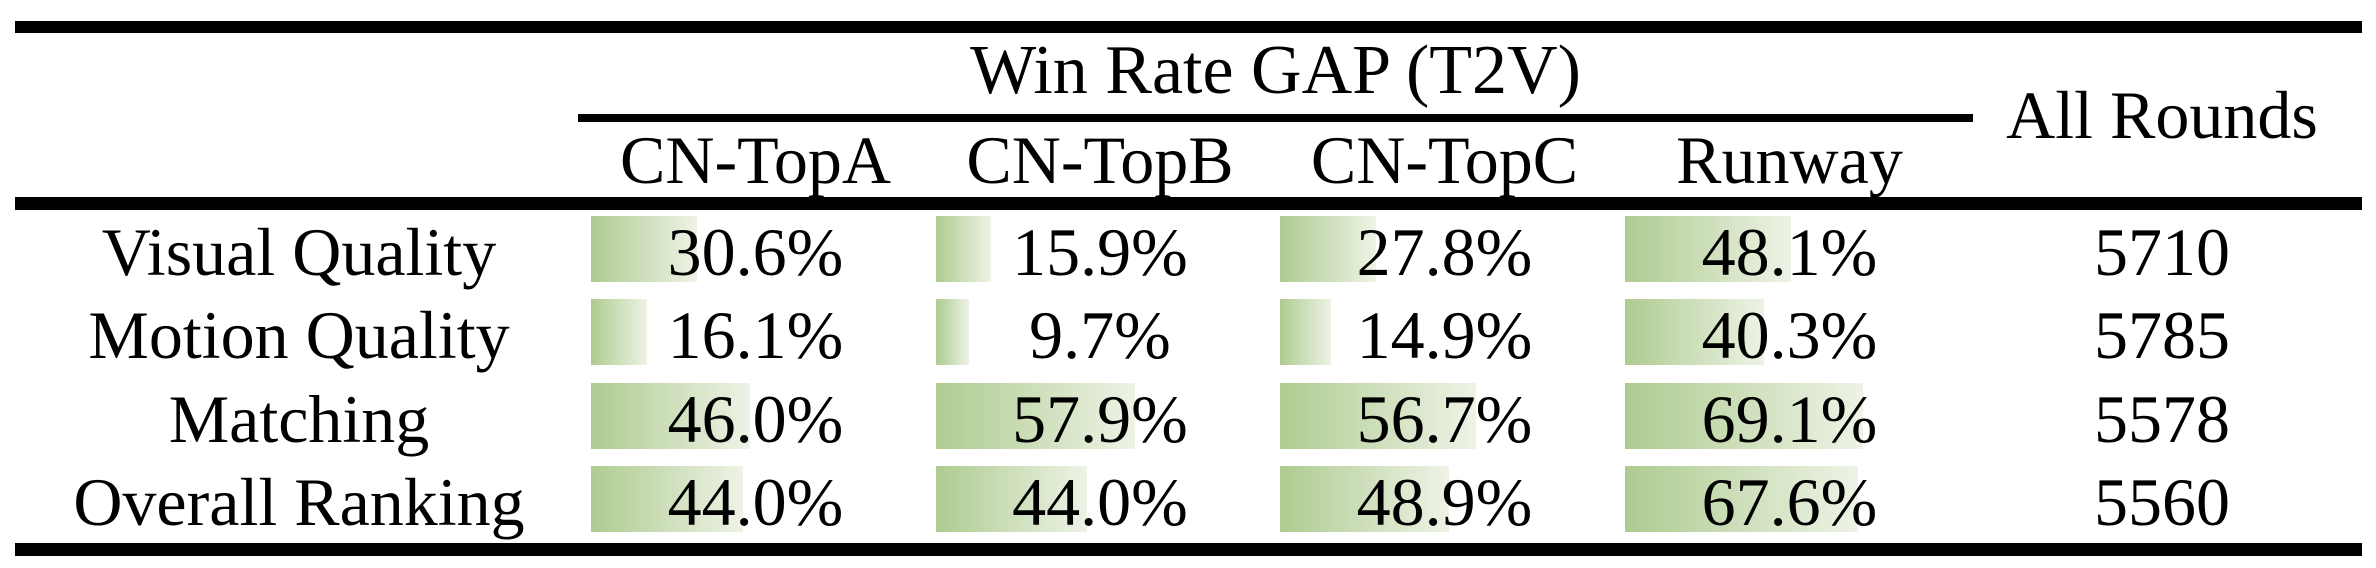  I want to click on win-rate-value: 69.1%, so click(1789, 418).